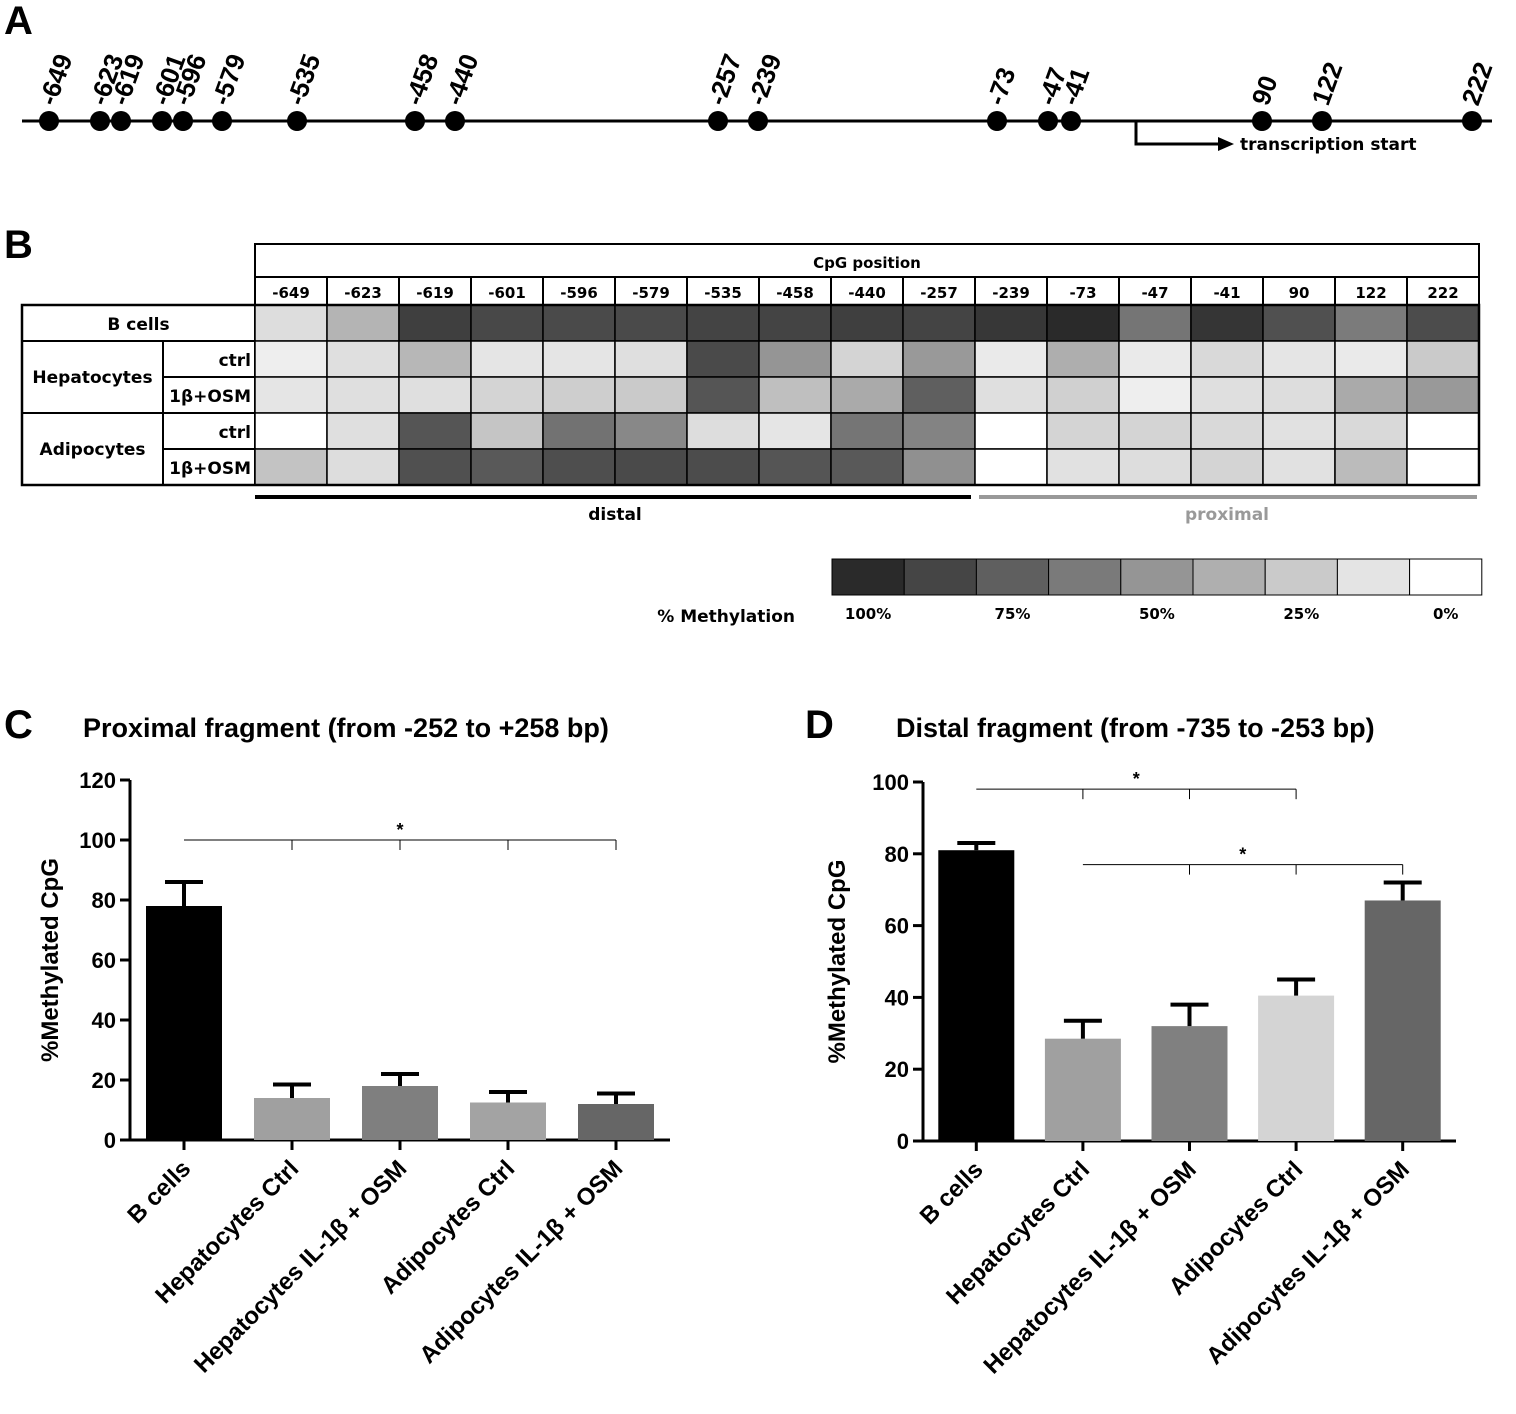  I want to click on proximal-label: proximal, so click(1227, 515).